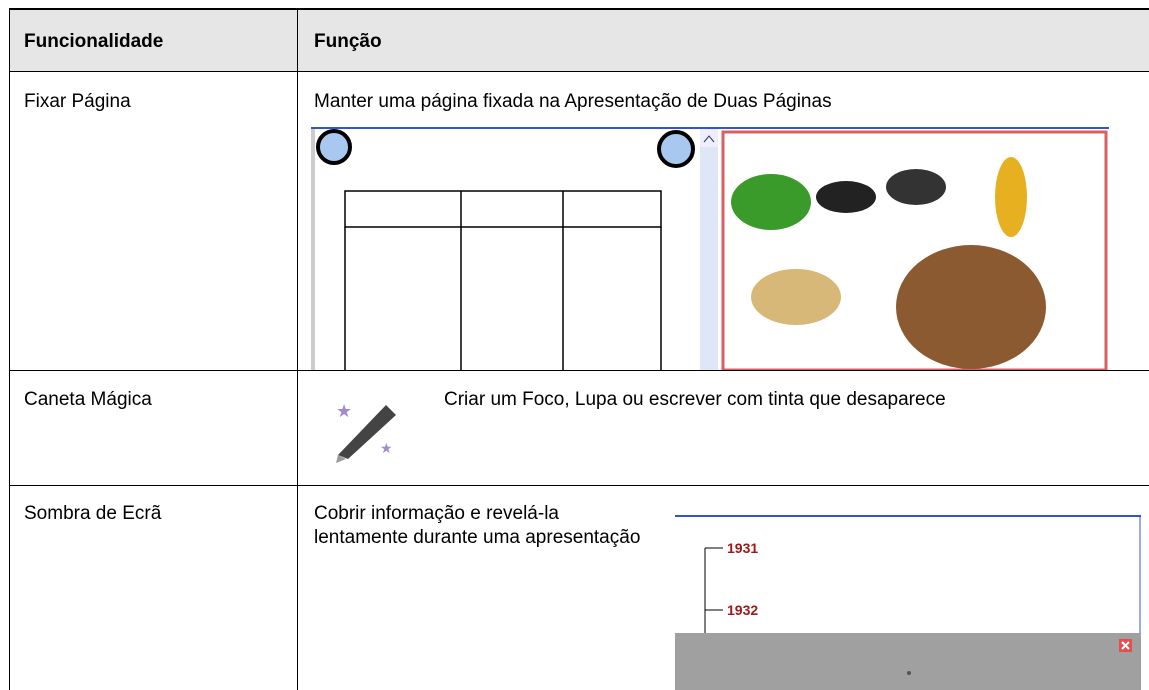 This screenshot has height=690, width=1149. I want to click on cell: Caneta Mágica, so click(88, 399).